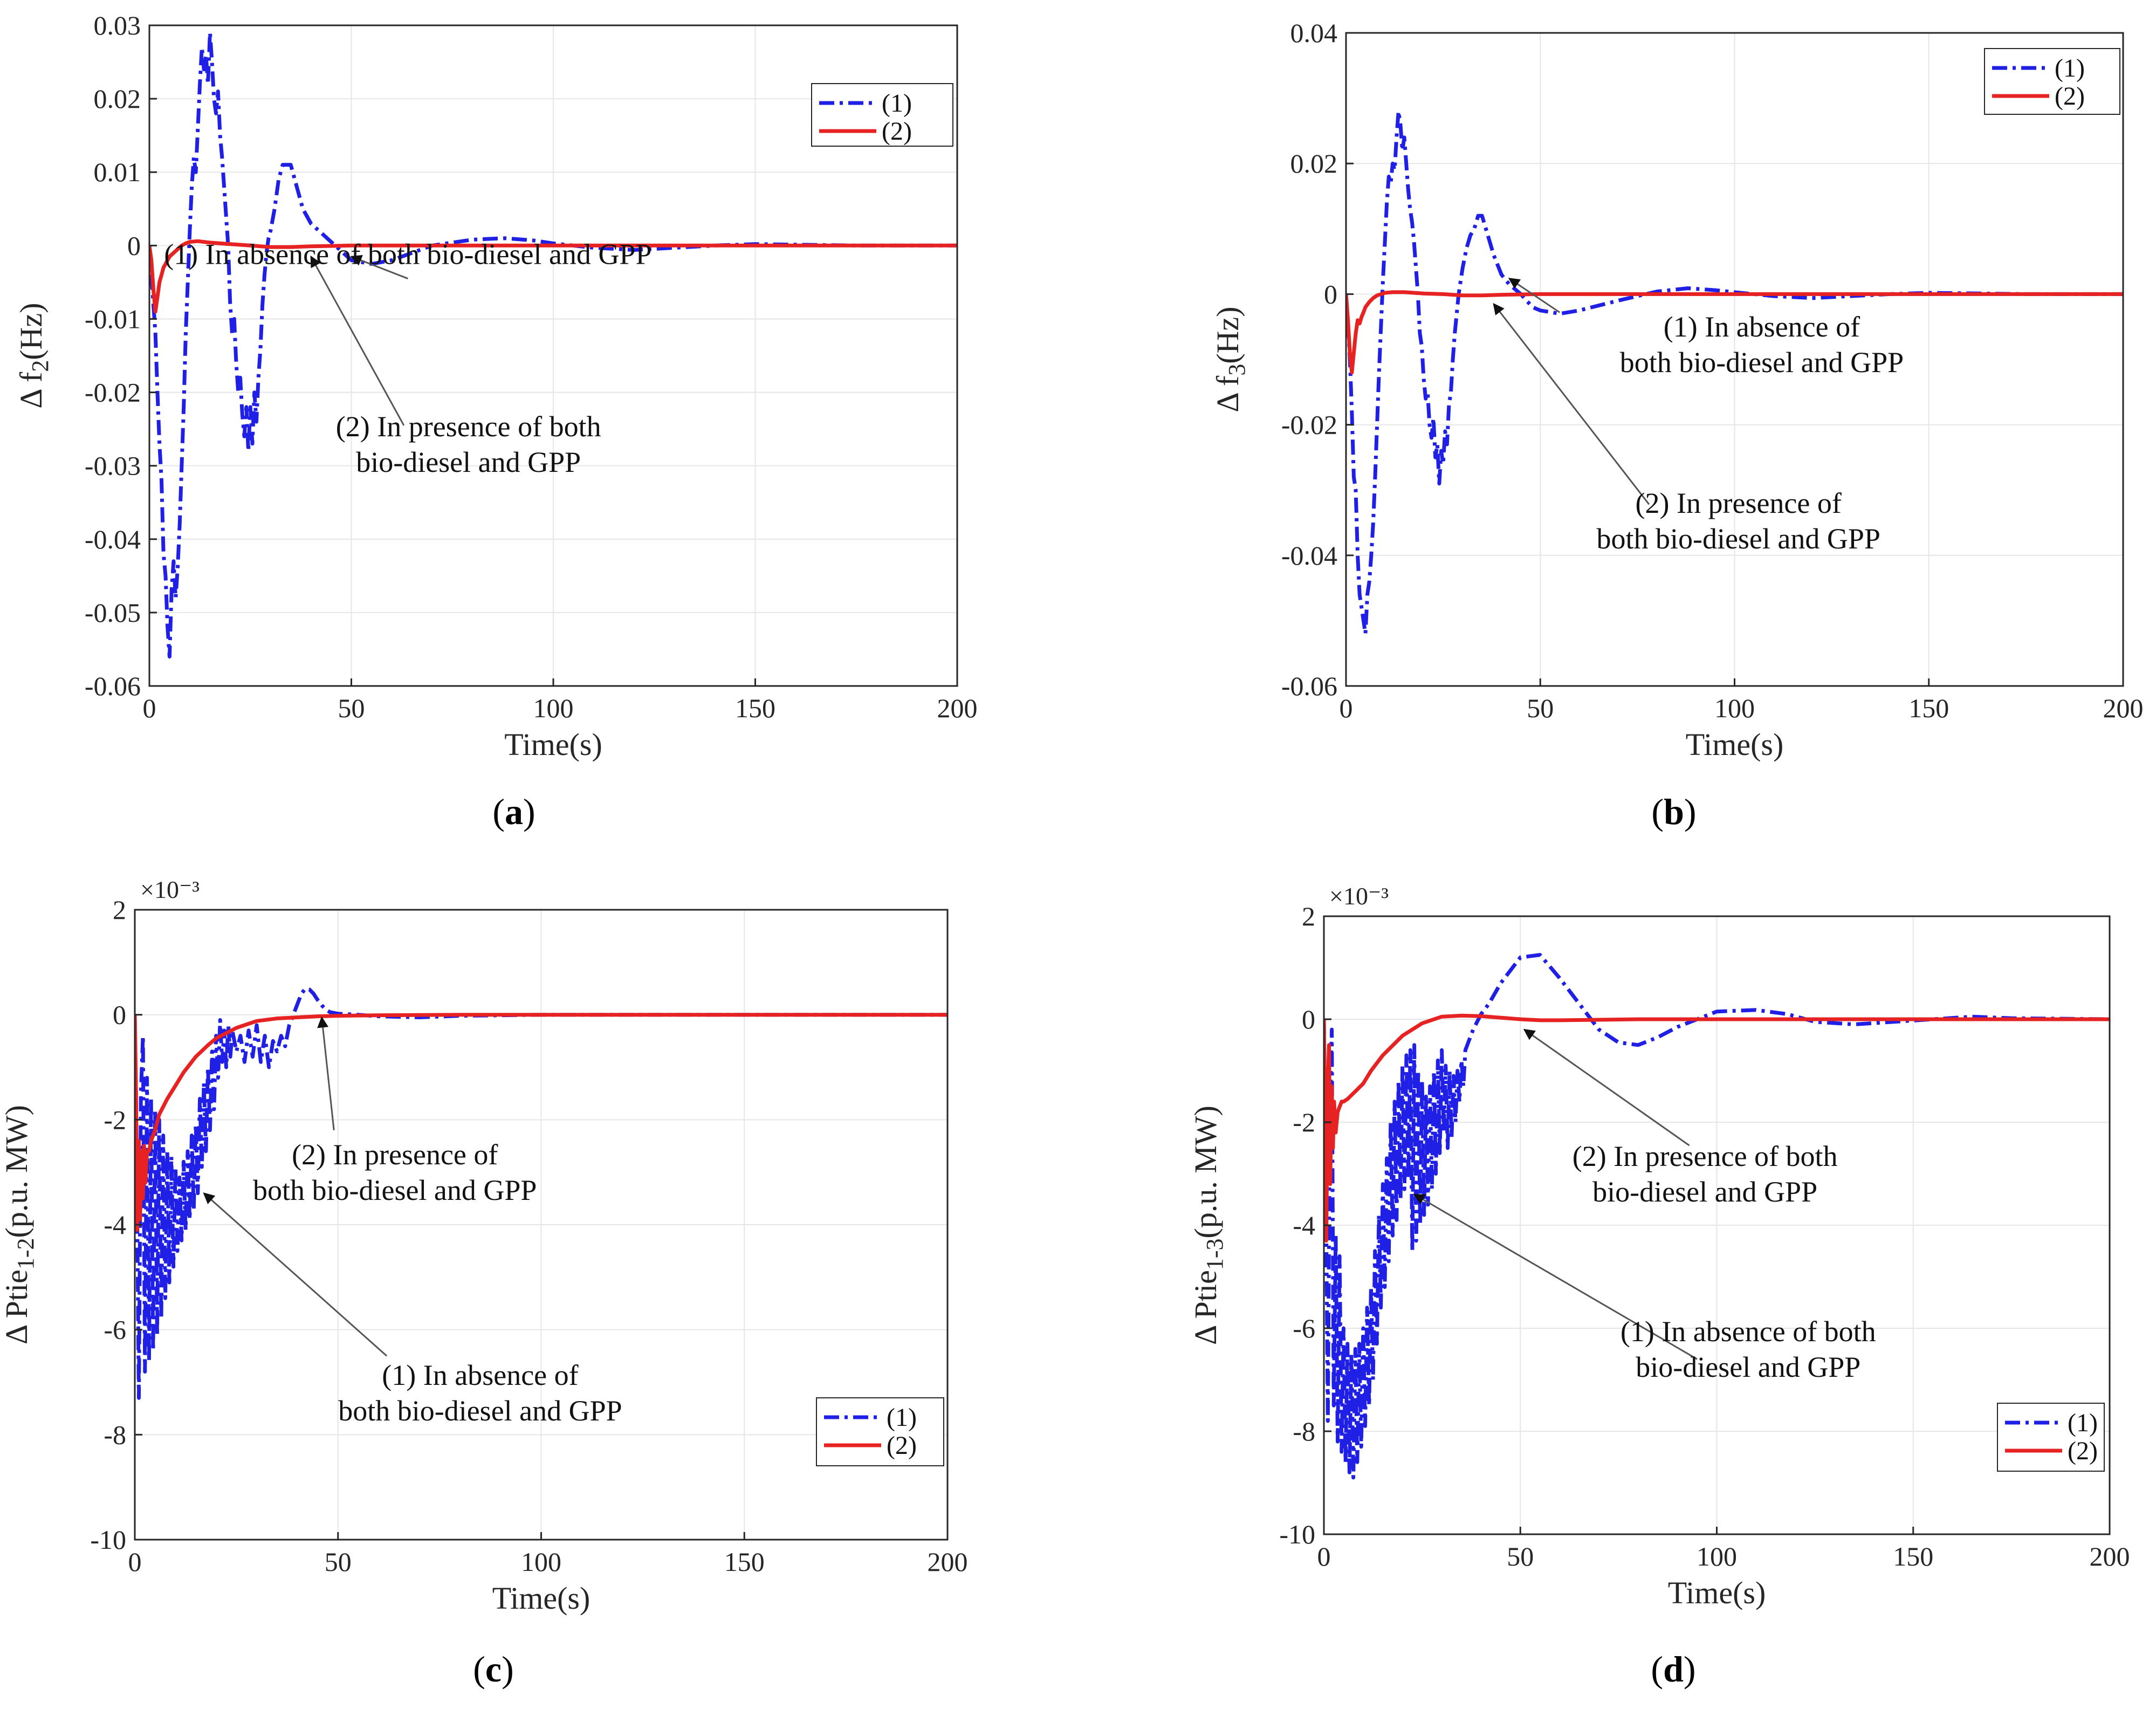  Describe the element at coordinates (1749, 1331) in the screenshot. I see `annotation-text: (1) In absence of both` at that location.